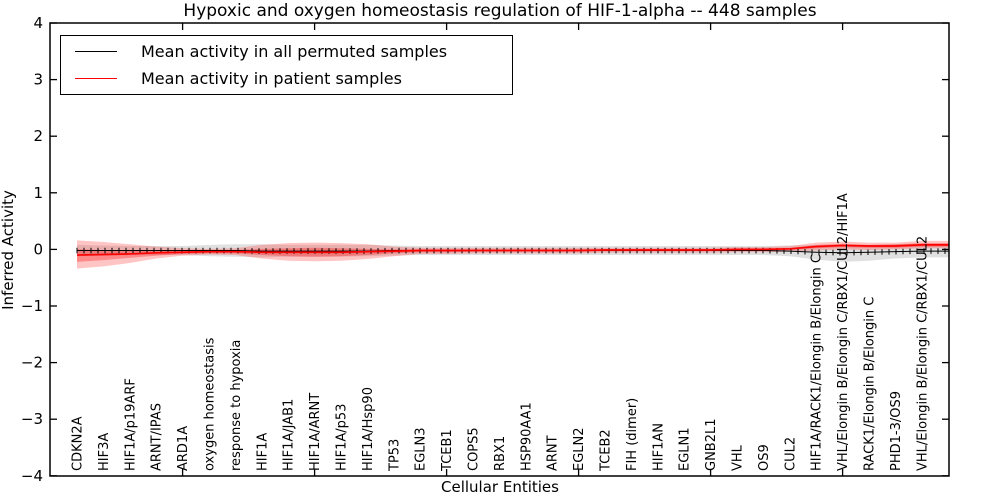 This screenshot has width=1000, height=500. What do you see at coordinates (236, 405) in the screenshot?
I see `x-category-label: response to hypoxia` at bounding box center [236, 405].